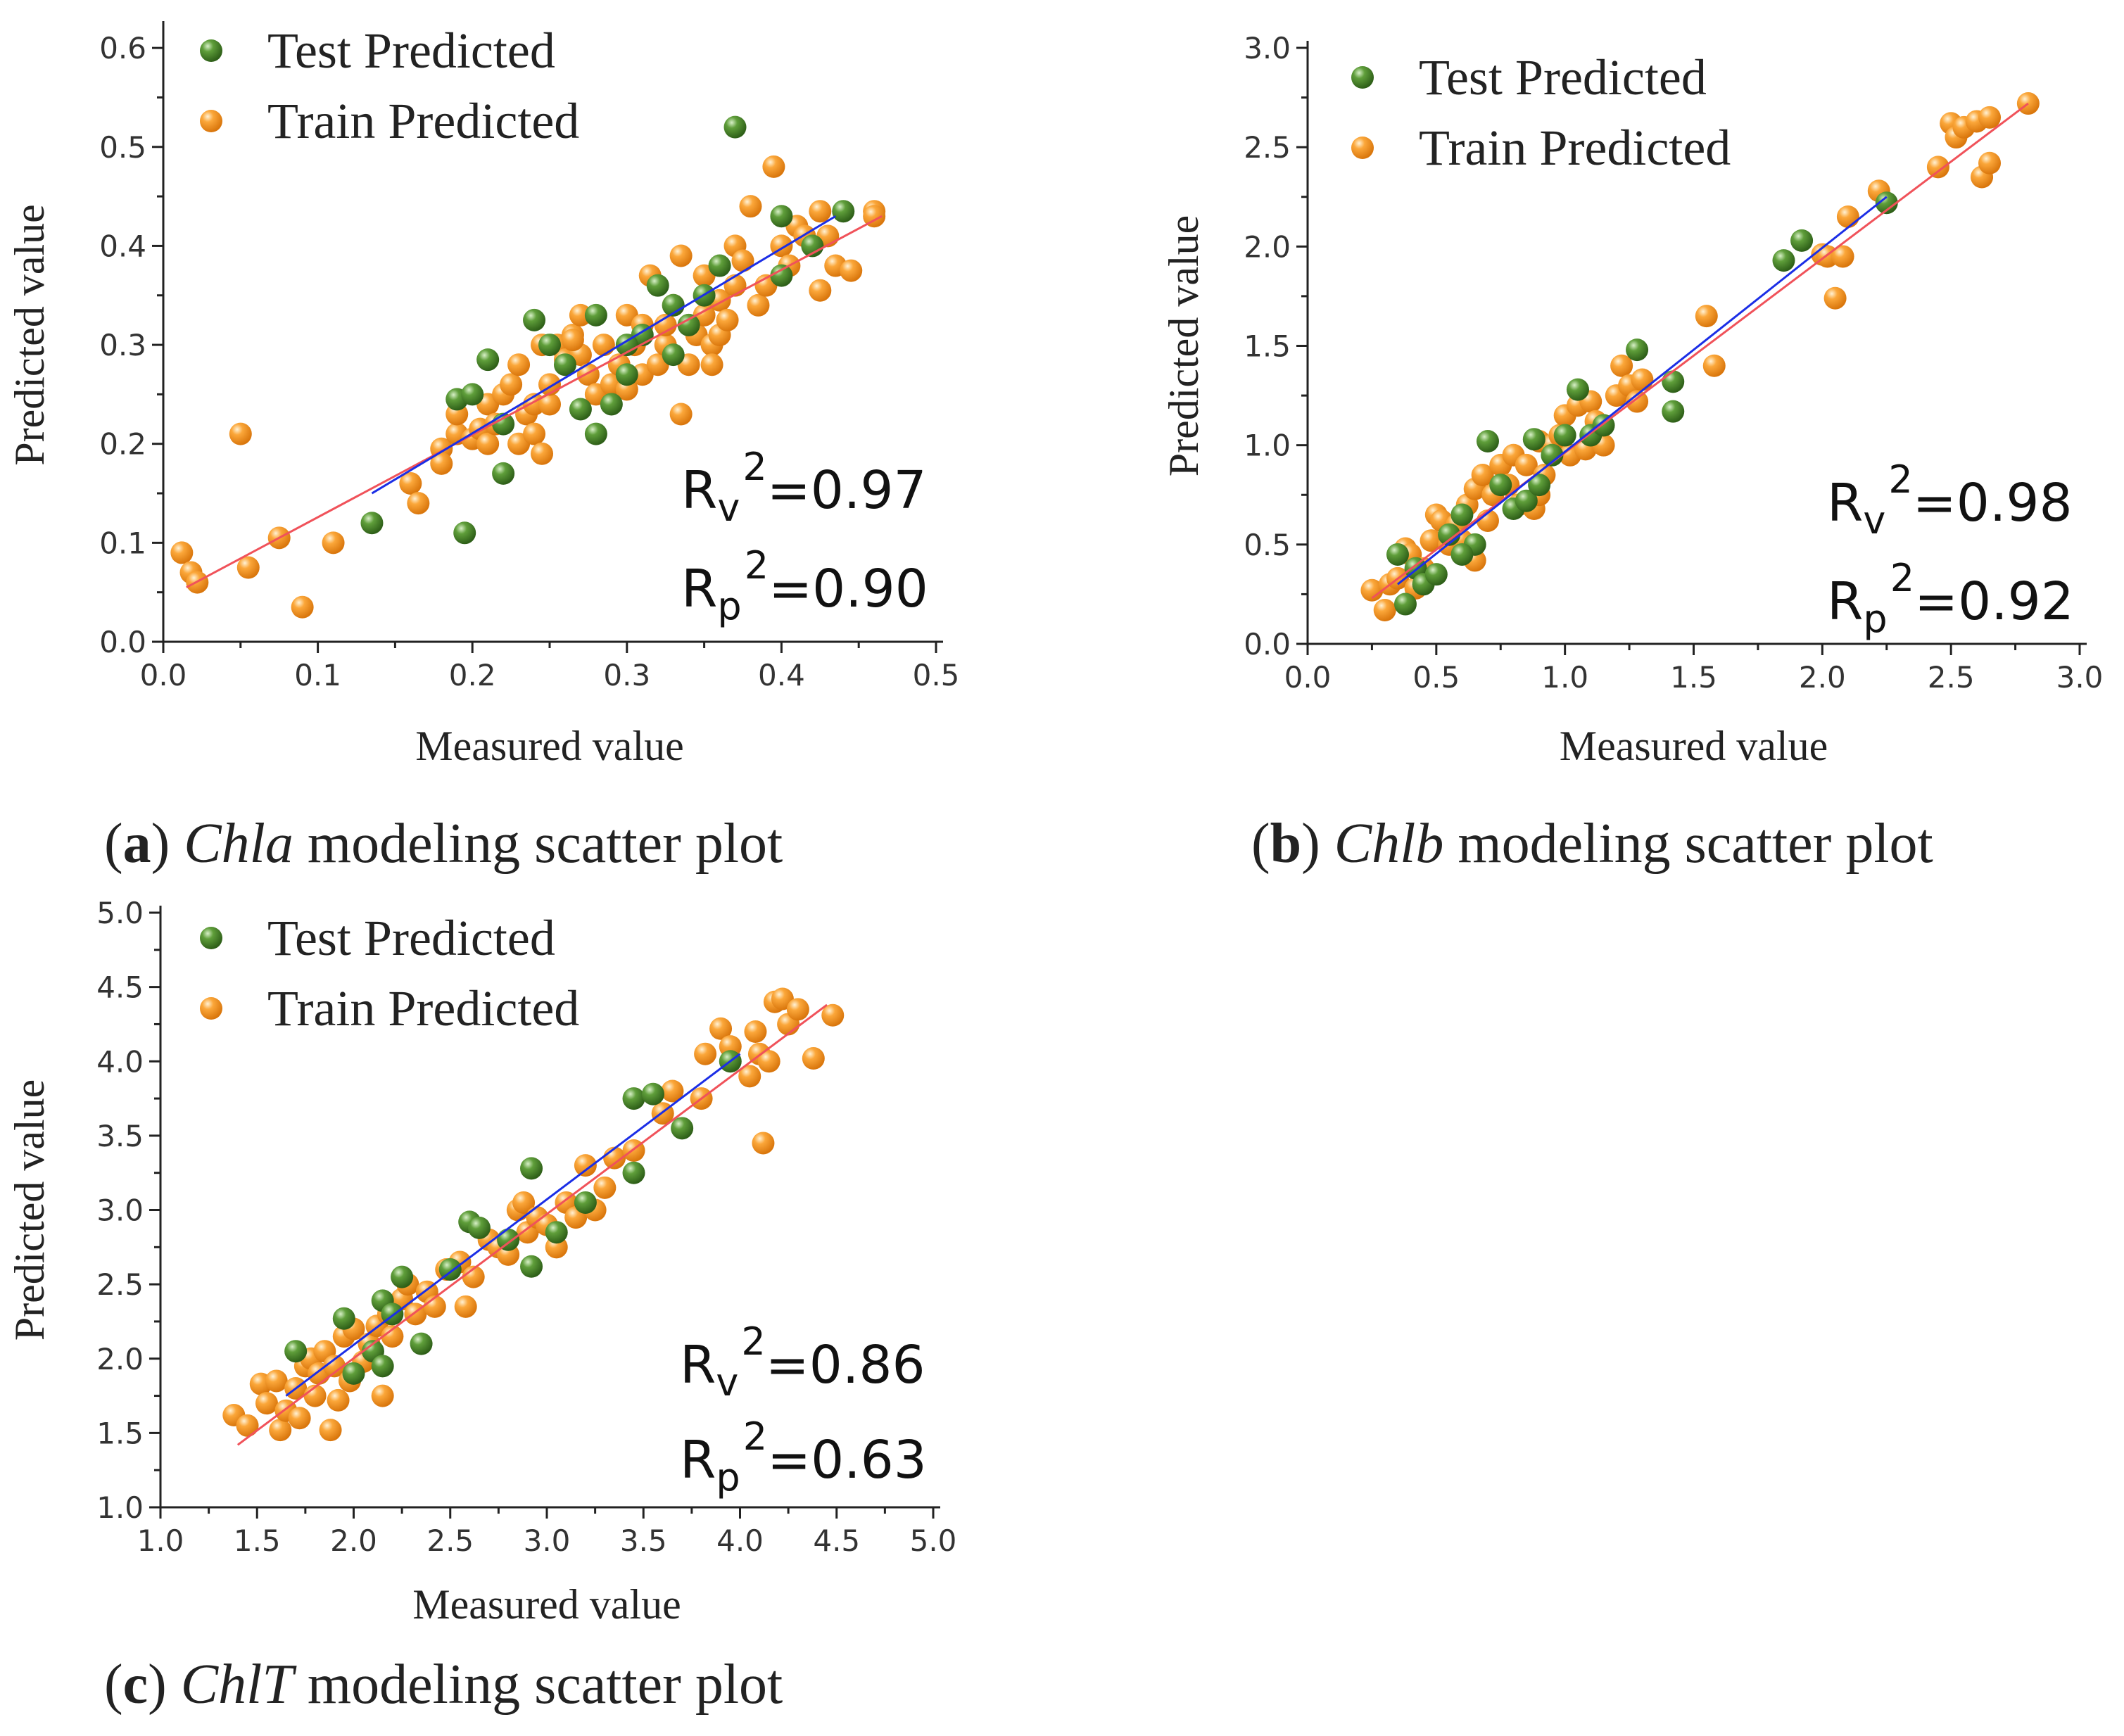 This screenshot has width=2124, height=1736. What do you see at coordinates (1308, 677) in the screenshot?
I see `x-tick-label: 0.0` at bounding box center [1308, 677].